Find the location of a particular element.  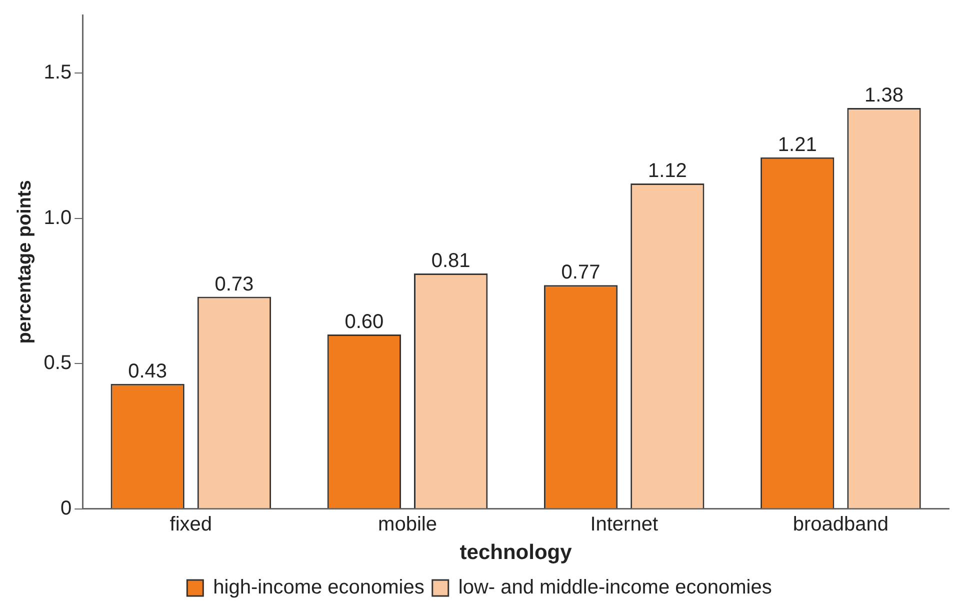

legend-label: high-income economies is located at coordinates (318, 587).